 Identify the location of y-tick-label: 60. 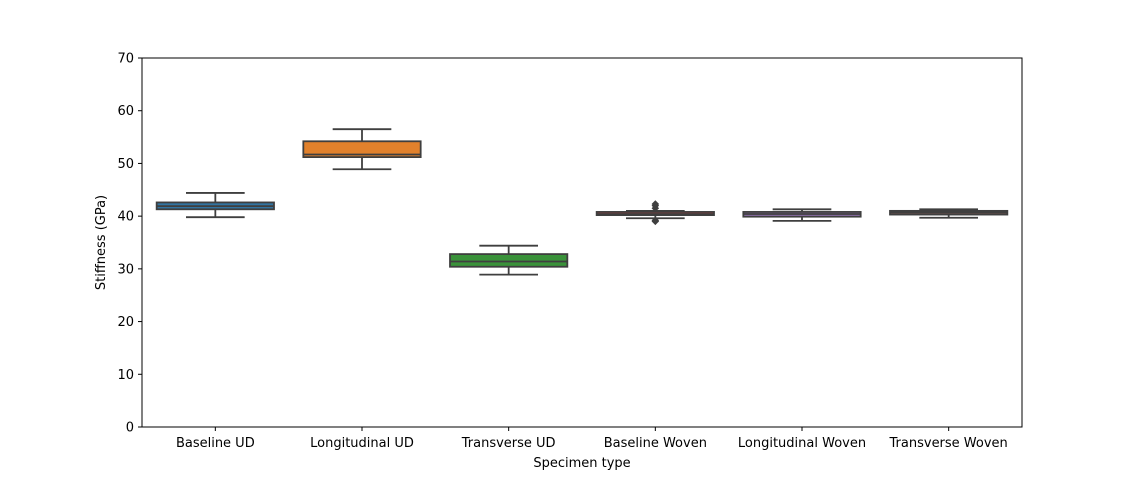
(125, 111).